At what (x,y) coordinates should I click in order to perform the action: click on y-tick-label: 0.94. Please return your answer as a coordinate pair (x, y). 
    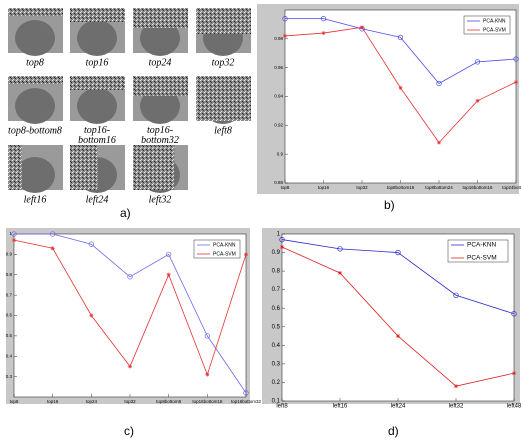
    Looking at the image, I should click on (278, 96).